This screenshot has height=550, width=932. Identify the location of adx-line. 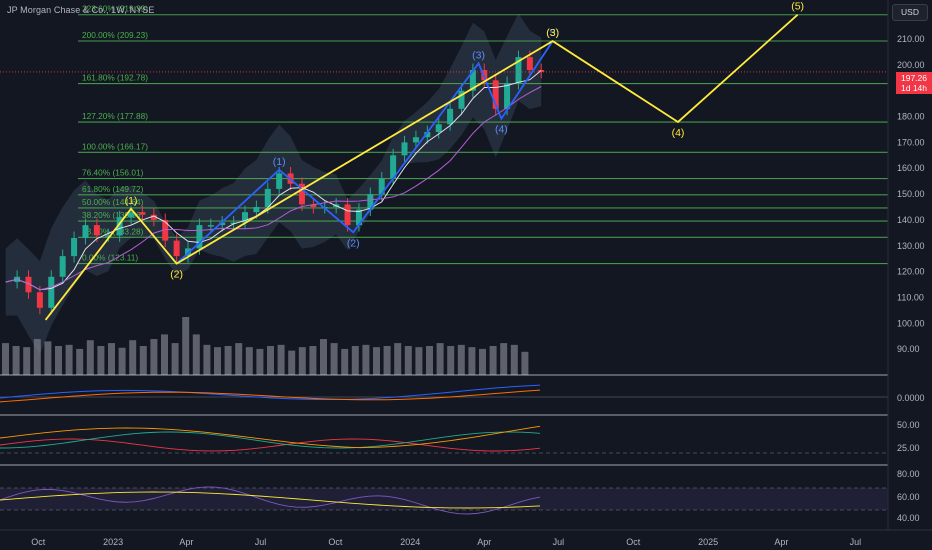
(270, 437).